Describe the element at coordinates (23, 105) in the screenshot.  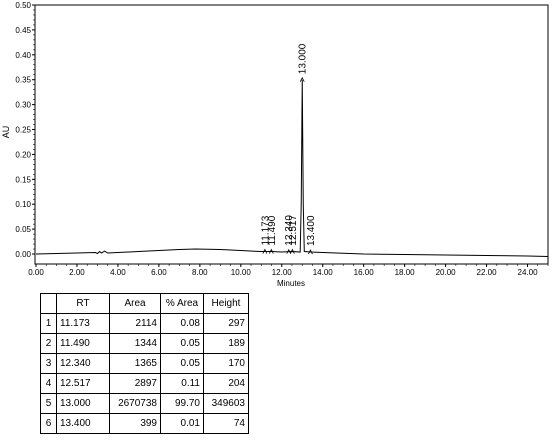
I see `y-tick-label: 0.30` at that location.